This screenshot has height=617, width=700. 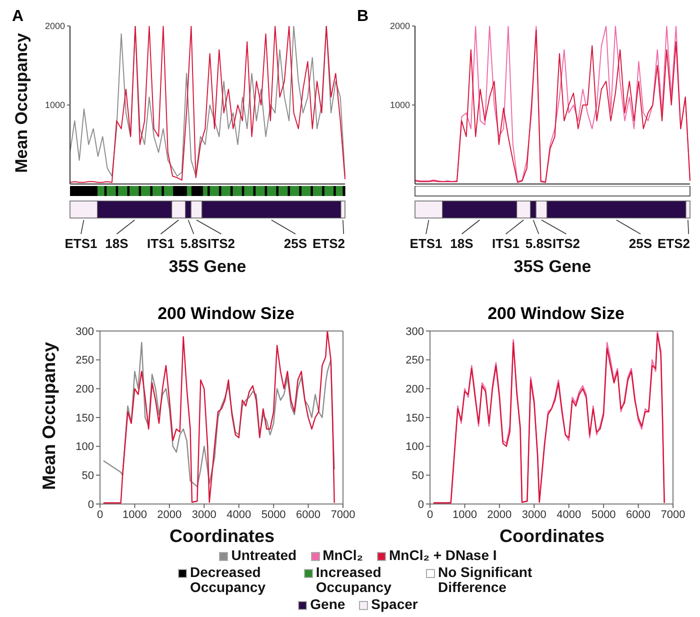 What do you see at coordinates (228, 579) in the screenshot?
I see `category-label: Decreased Occupancy` at bounding box center [228, 579].